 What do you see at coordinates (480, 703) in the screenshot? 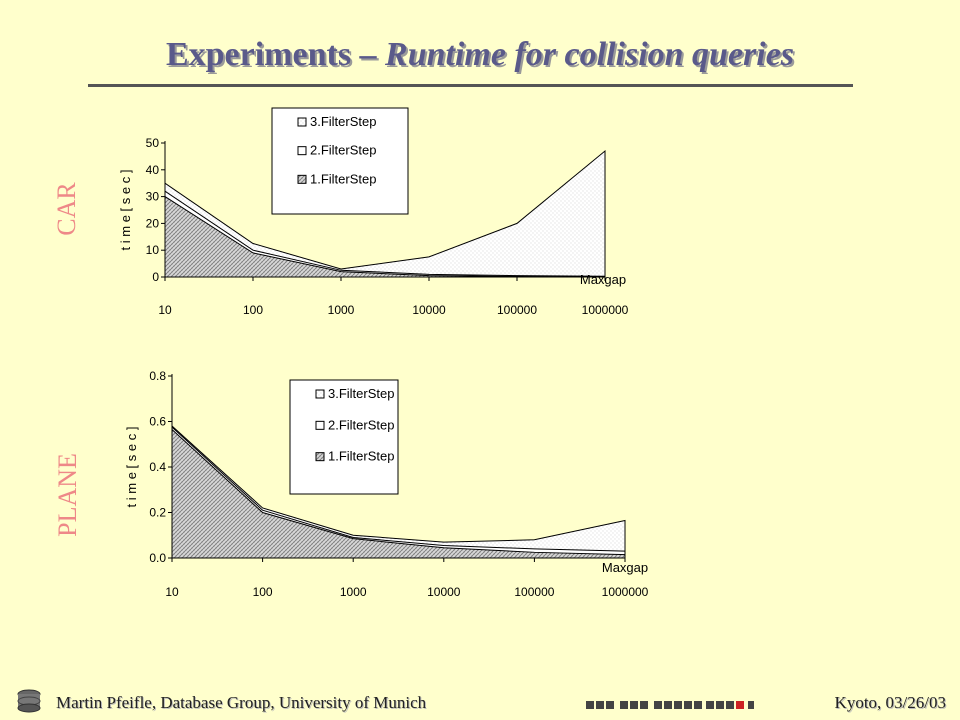
I see `footer` at bounding box center [480, 703].